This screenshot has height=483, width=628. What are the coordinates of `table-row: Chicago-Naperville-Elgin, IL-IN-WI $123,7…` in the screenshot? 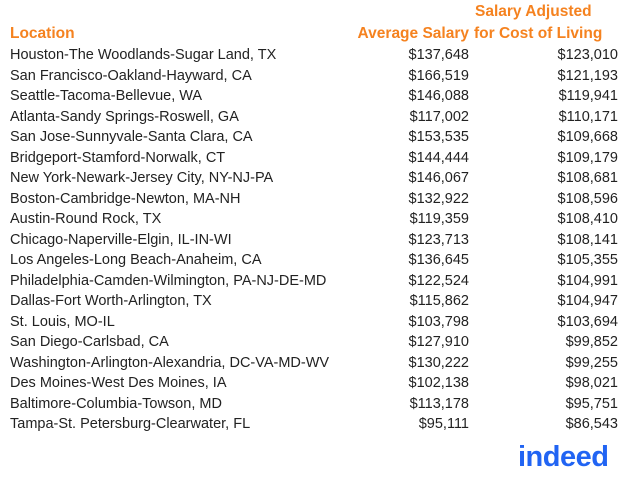 It's located at (314, 240).